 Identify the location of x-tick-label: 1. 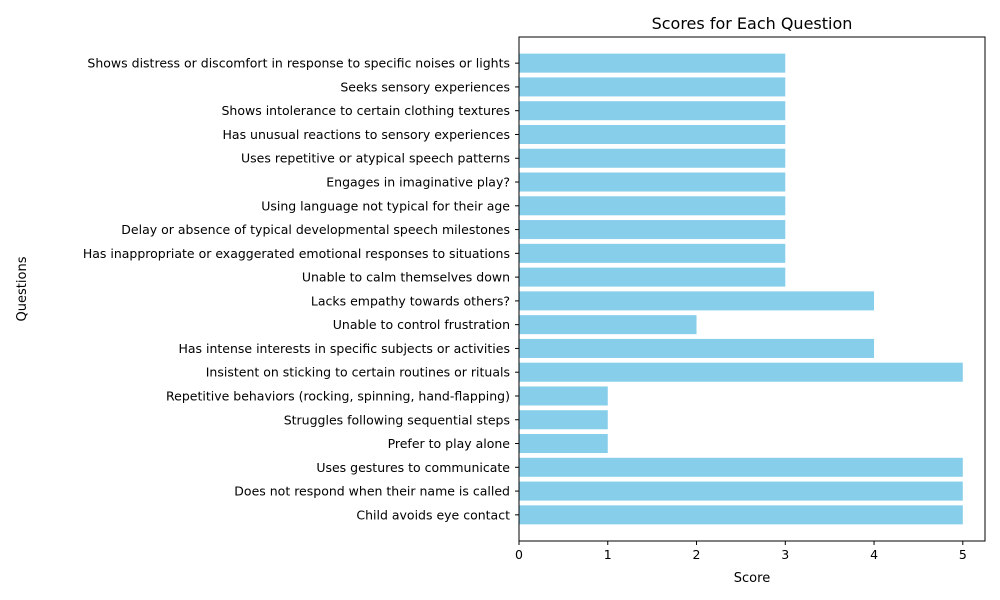
(608, 554).